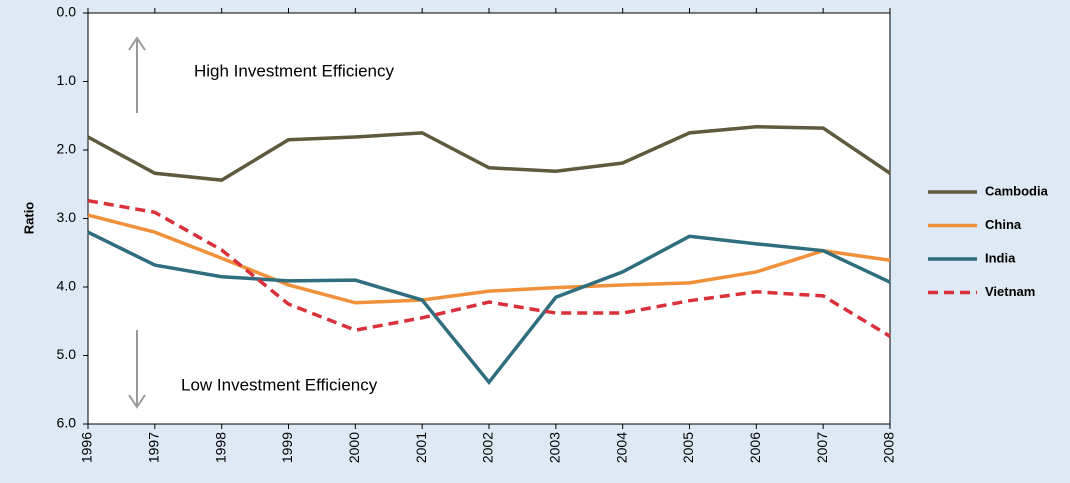  What do you see at coordinates (67, 423) in the screenshot?
I see `y-tick-label: 6.0` at bounding box center [67, 423].